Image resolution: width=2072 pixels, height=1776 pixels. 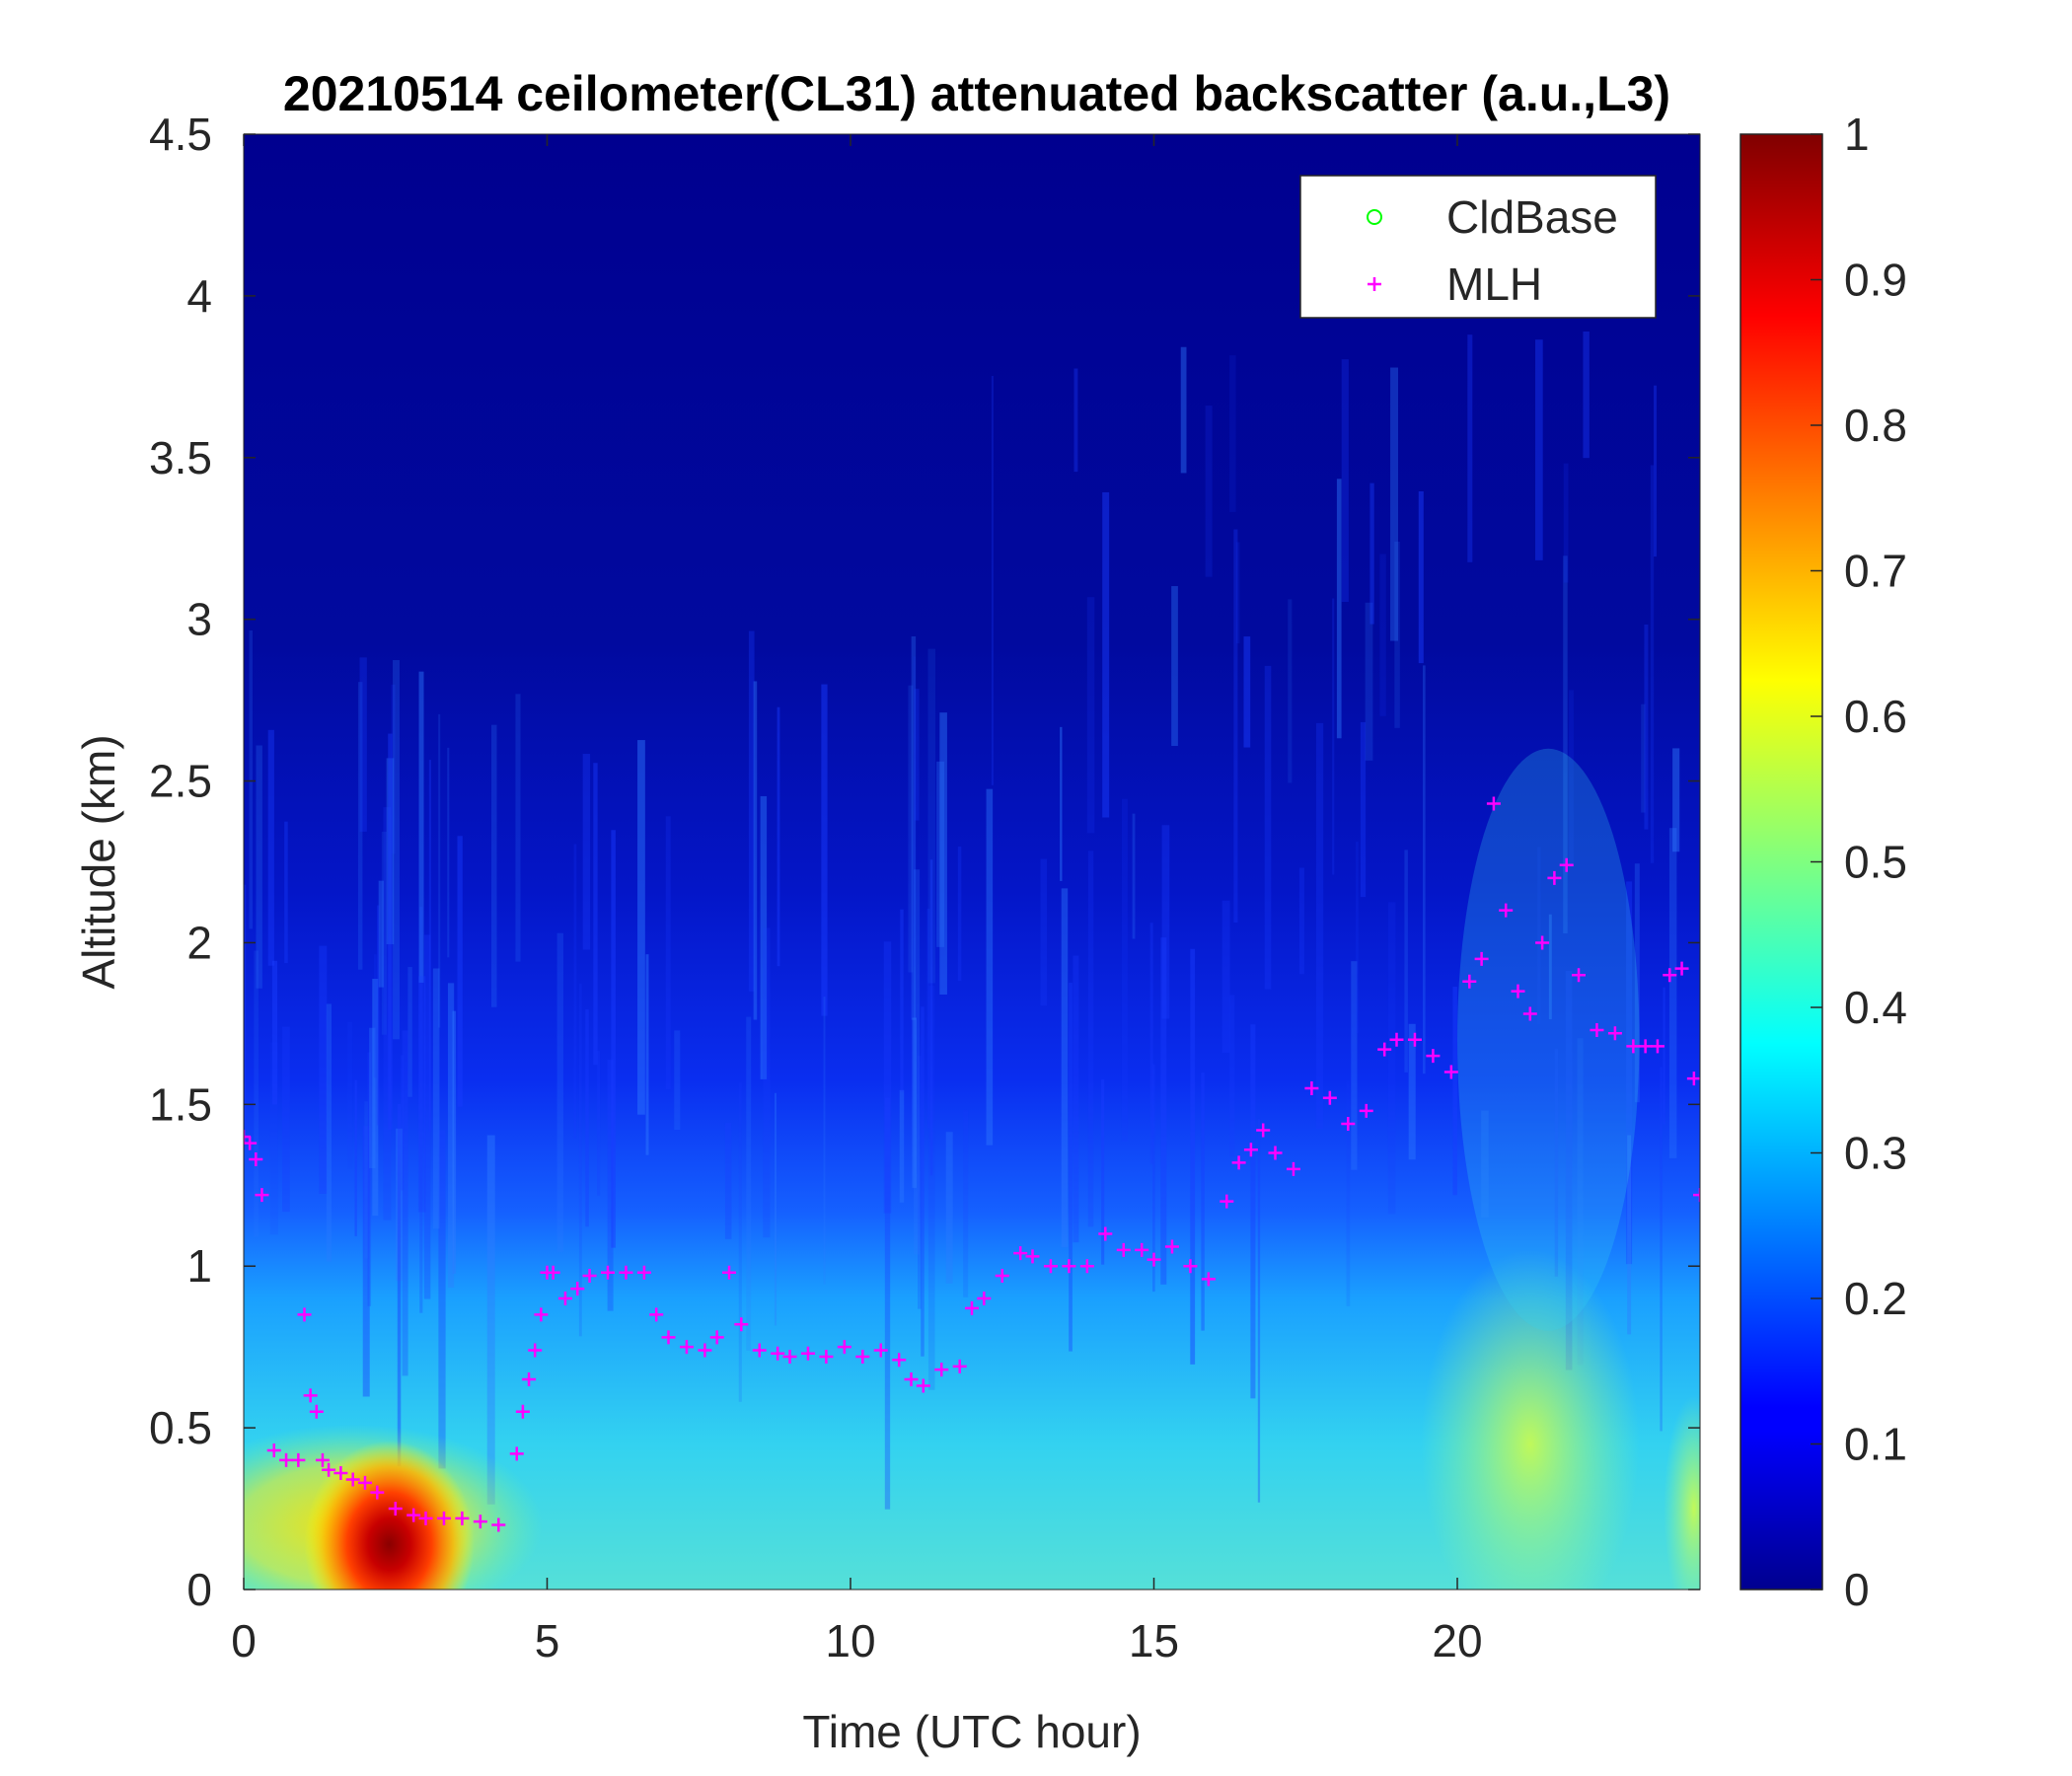 I want to click on y-tick-label: 4, so click(x=199, y=296).